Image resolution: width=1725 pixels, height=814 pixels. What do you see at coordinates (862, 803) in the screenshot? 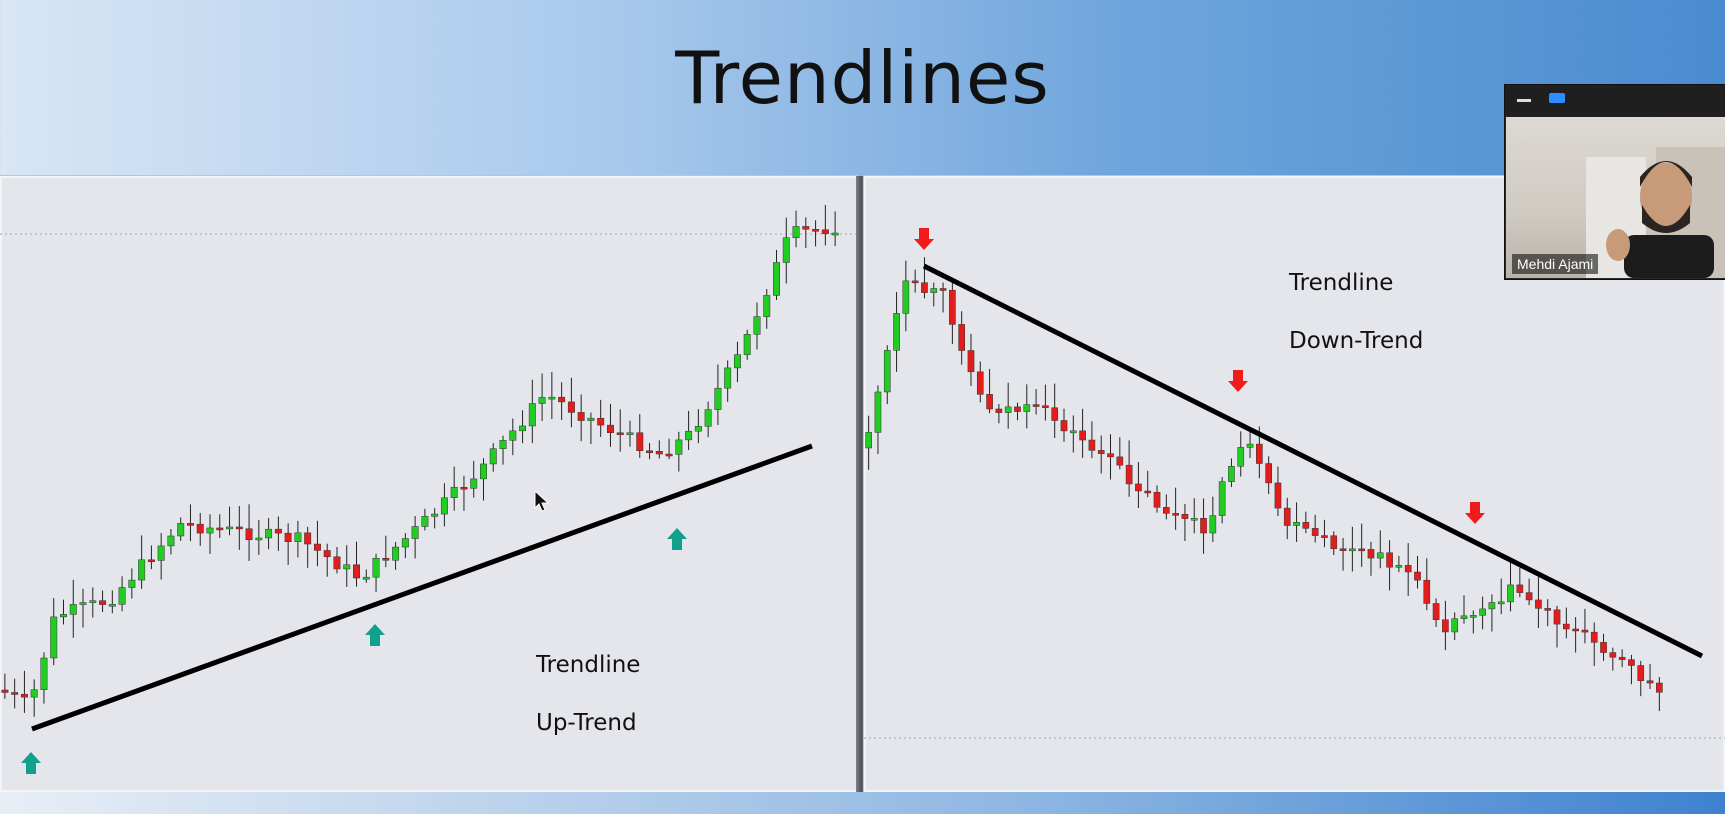
I see `bottom-strip` at bounding box center [862, 803].